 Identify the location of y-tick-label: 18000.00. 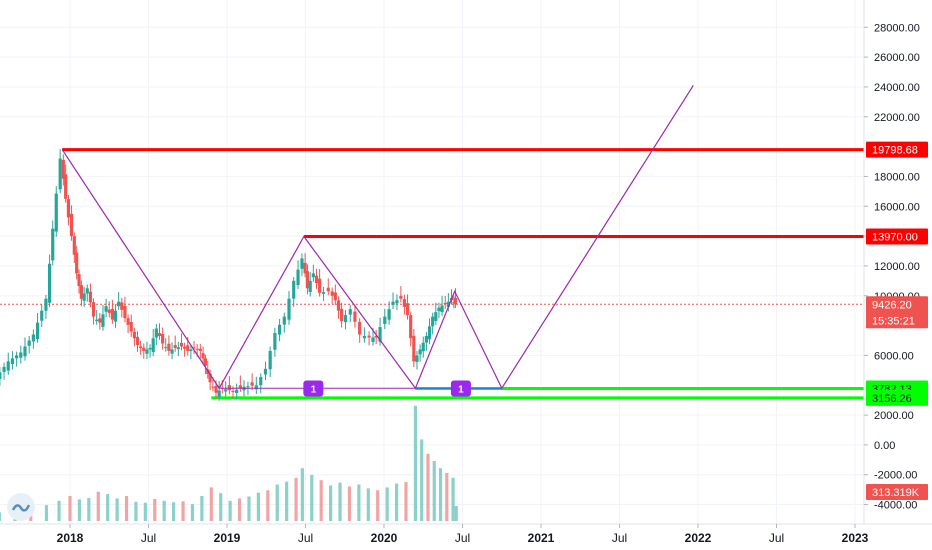
(897, 177).